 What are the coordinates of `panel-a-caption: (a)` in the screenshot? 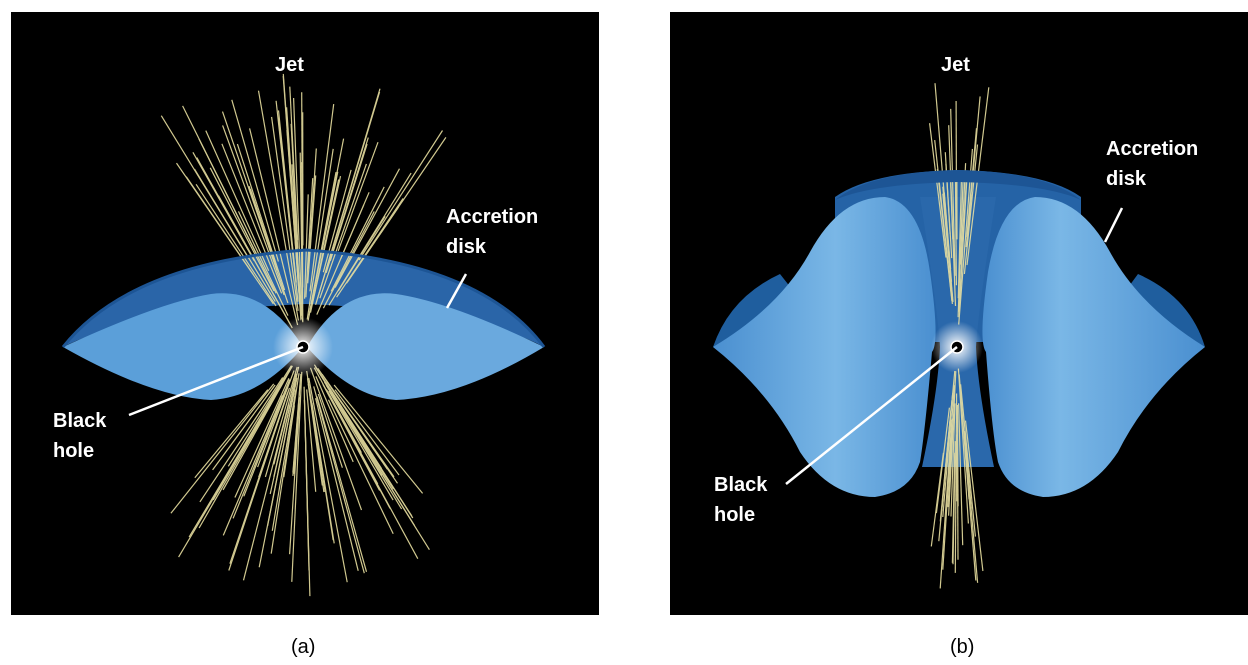 It's located at (303, 647).